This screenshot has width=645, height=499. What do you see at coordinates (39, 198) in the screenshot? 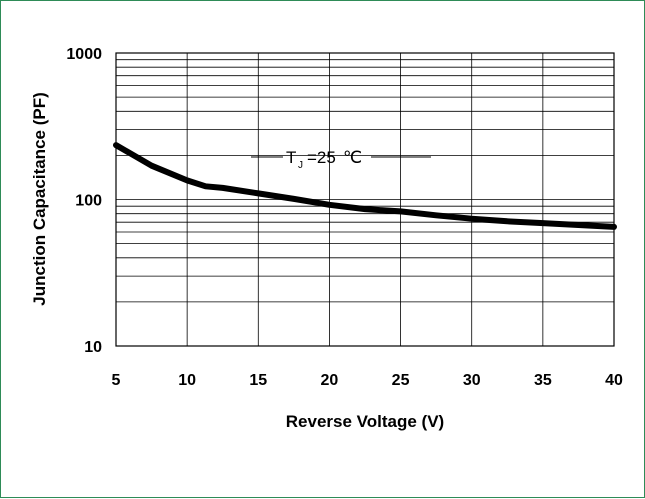
I see `y-axis-label: Junction Capacitance (PF)` at bounding box center [39, 198].